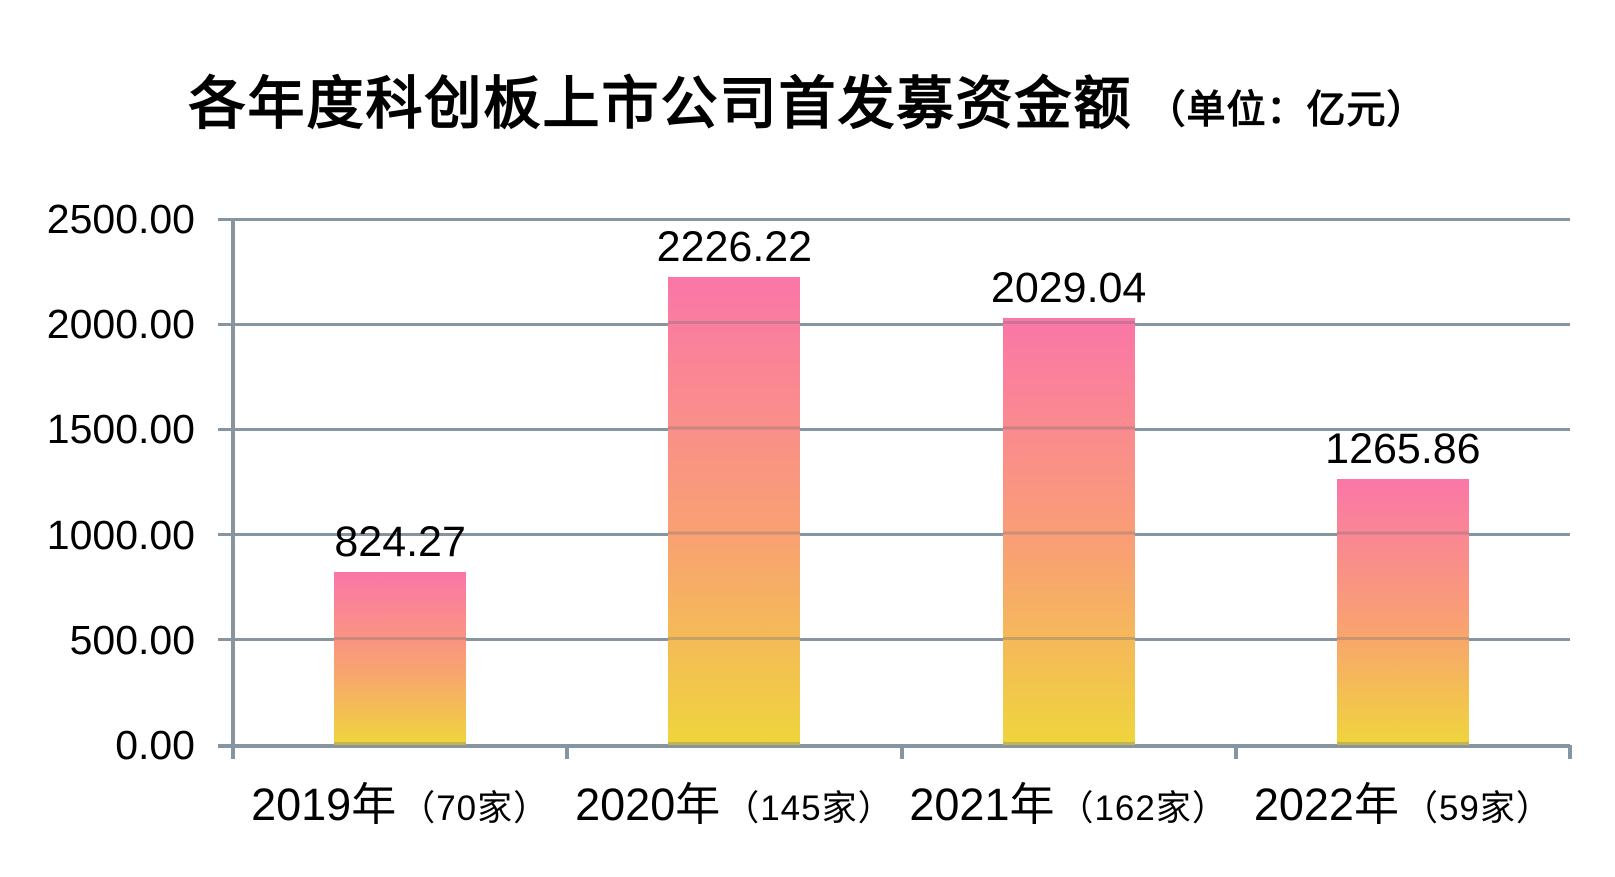 This screenshot has height=877, width=1615. Describe the element at coordinates (734, 511) in the screenshot. I see `bar-2020年` at that location.